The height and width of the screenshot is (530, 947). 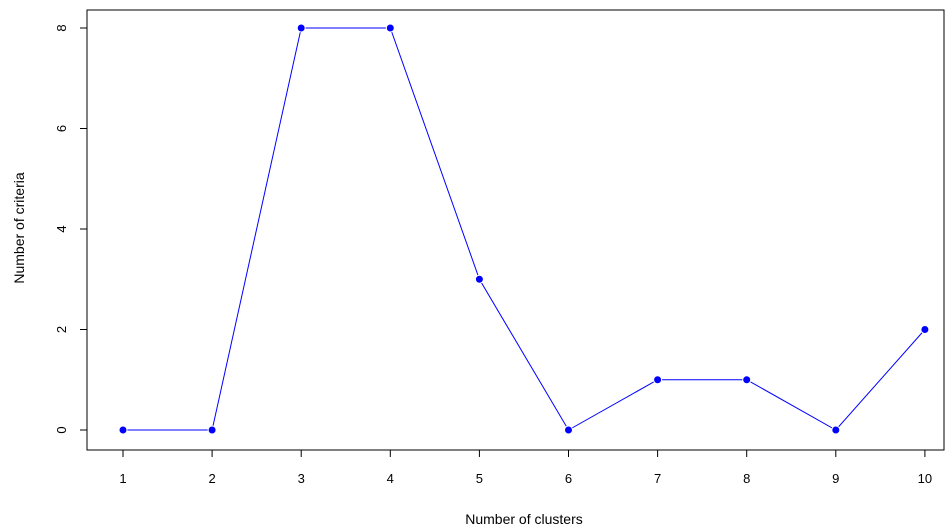 I want to click on x-tick-label: 3, so click(x=301, y=478).